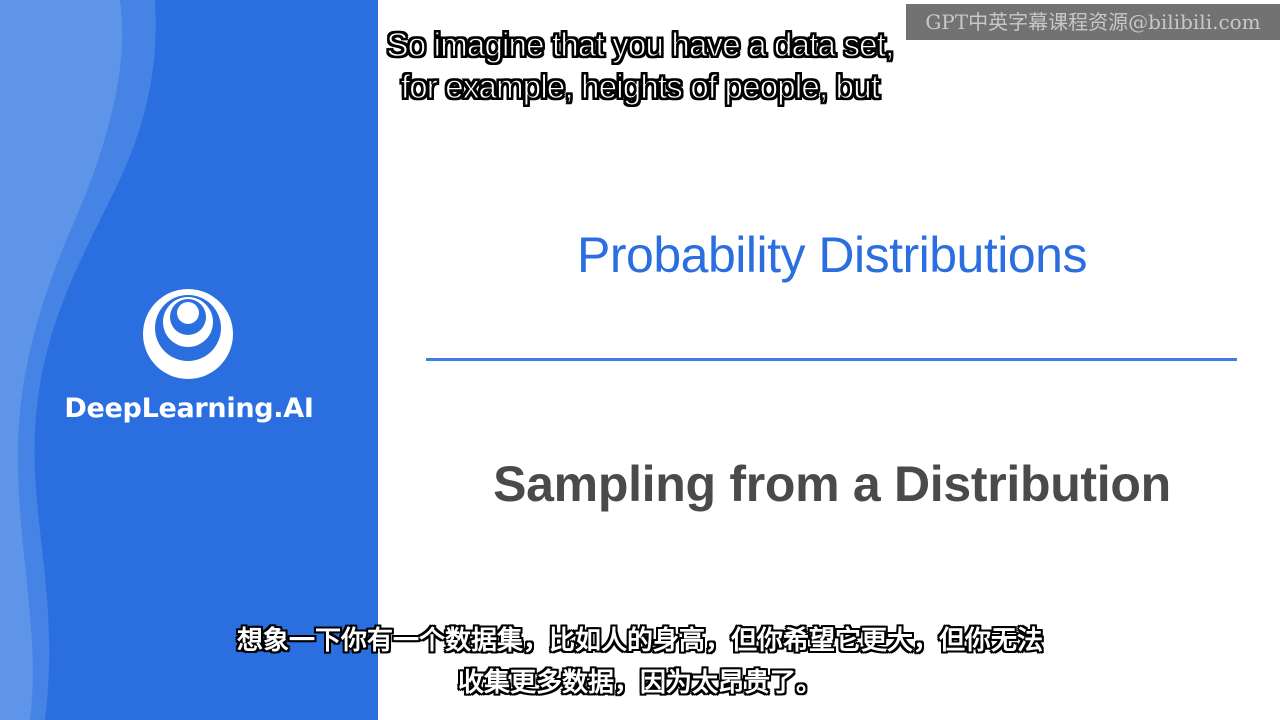  Describe the element at coordinates (1093, 22) in the screenshot. I see `watermark: GPT中英字幕课程资源@bilibili.com` at that location.